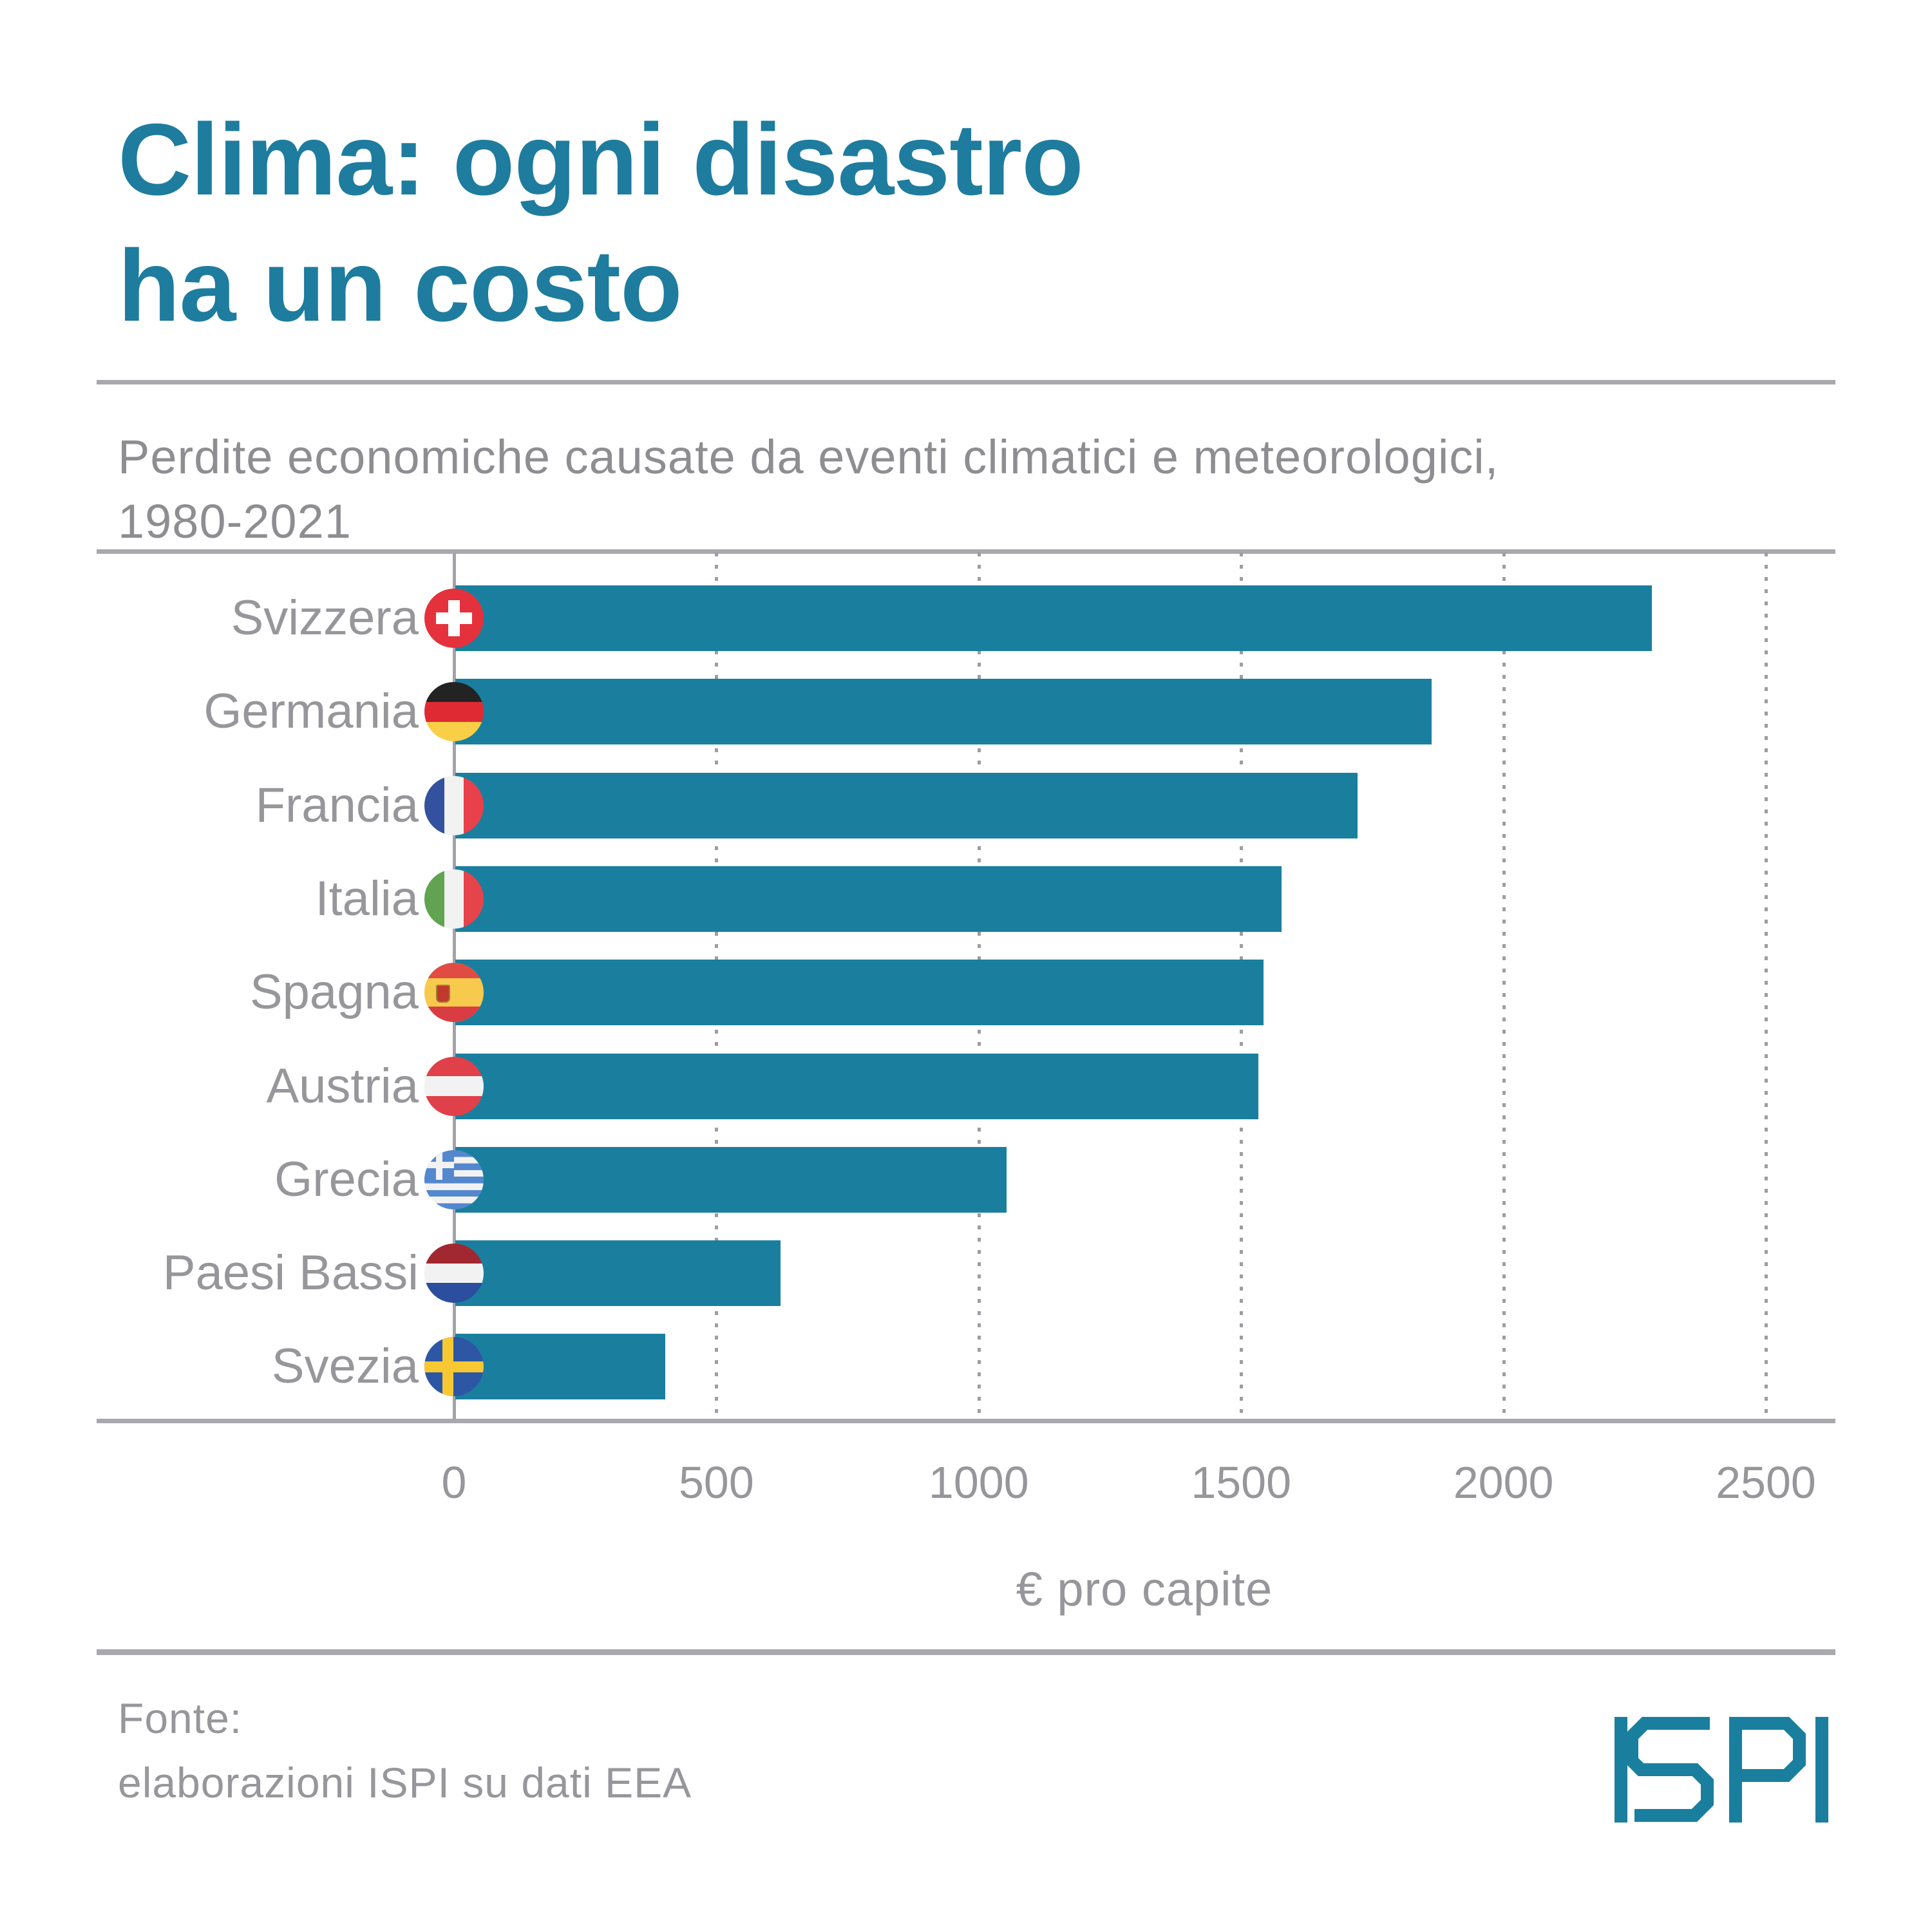  What do you see at coordinates (716, 1482) in the screenshot?
I see `x-tick-label-500: 500` at bounding box center [716, 1482].